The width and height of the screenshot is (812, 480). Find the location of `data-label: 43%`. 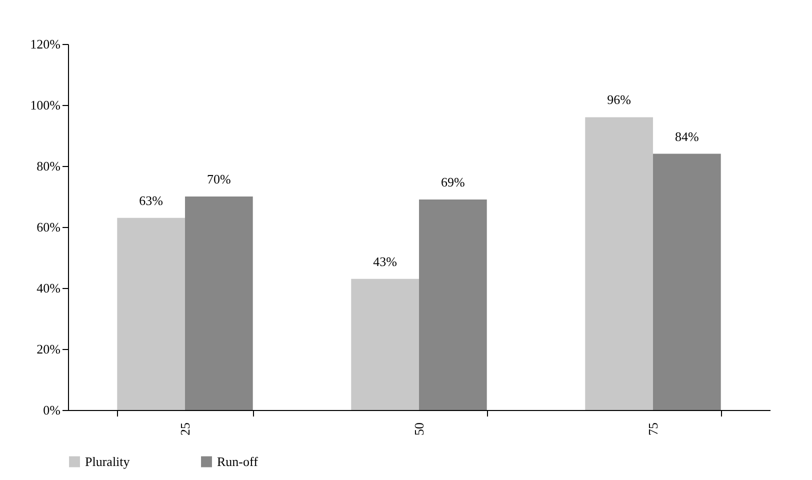

data-label: 43% is located at coordinates (385, 261).